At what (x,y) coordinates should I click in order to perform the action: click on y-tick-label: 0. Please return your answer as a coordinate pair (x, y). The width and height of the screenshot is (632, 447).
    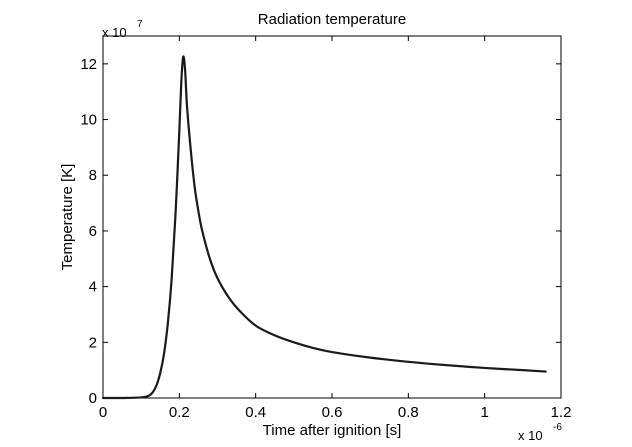
    Looking at the image, I should click on (93, 398).